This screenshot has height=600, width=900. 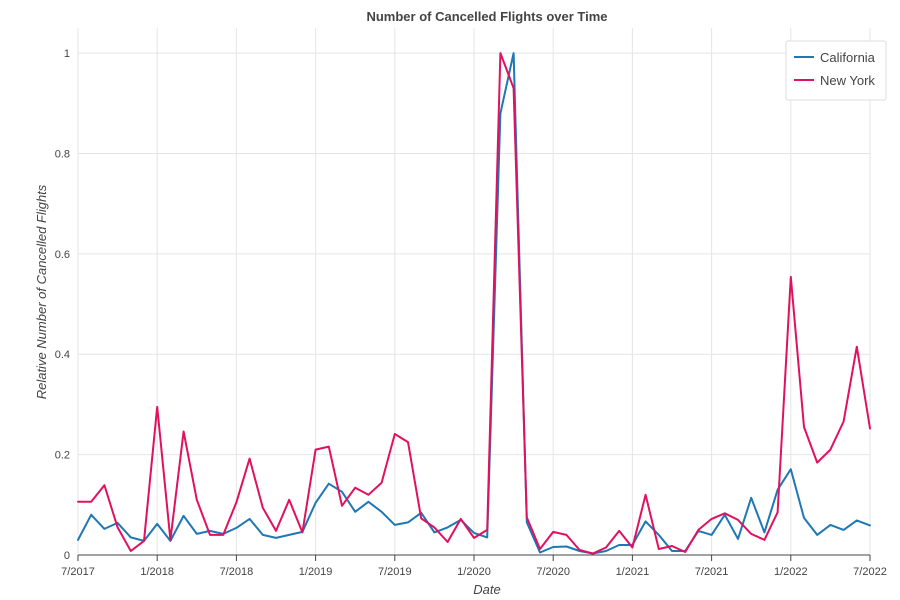 I want to click on x-tick-label: 1/2022, so click(x=791, y=572).